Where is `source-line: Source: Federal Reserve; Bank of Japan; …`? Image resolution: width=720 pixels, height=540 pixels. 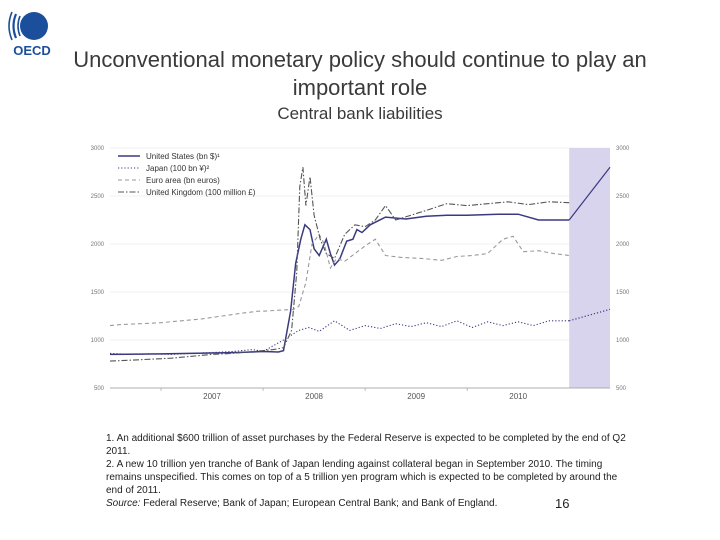
source-line: Source: Federal Reserve; Bank of Japan; … is located at coordinates (371, 503).